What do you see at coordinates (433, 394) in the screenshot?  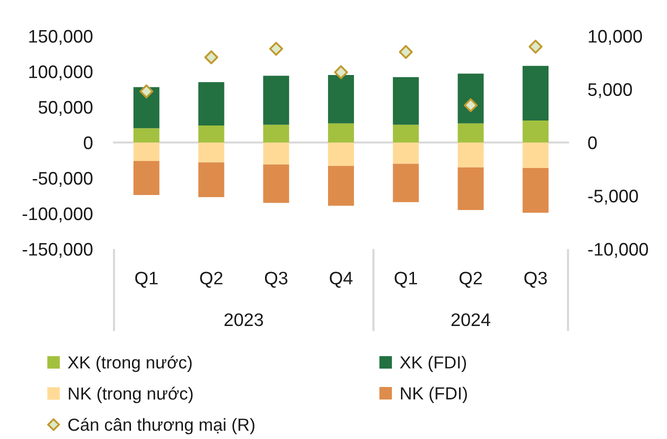 I see `legend-label: NK (FDI)` at bounding box center [433, 394].